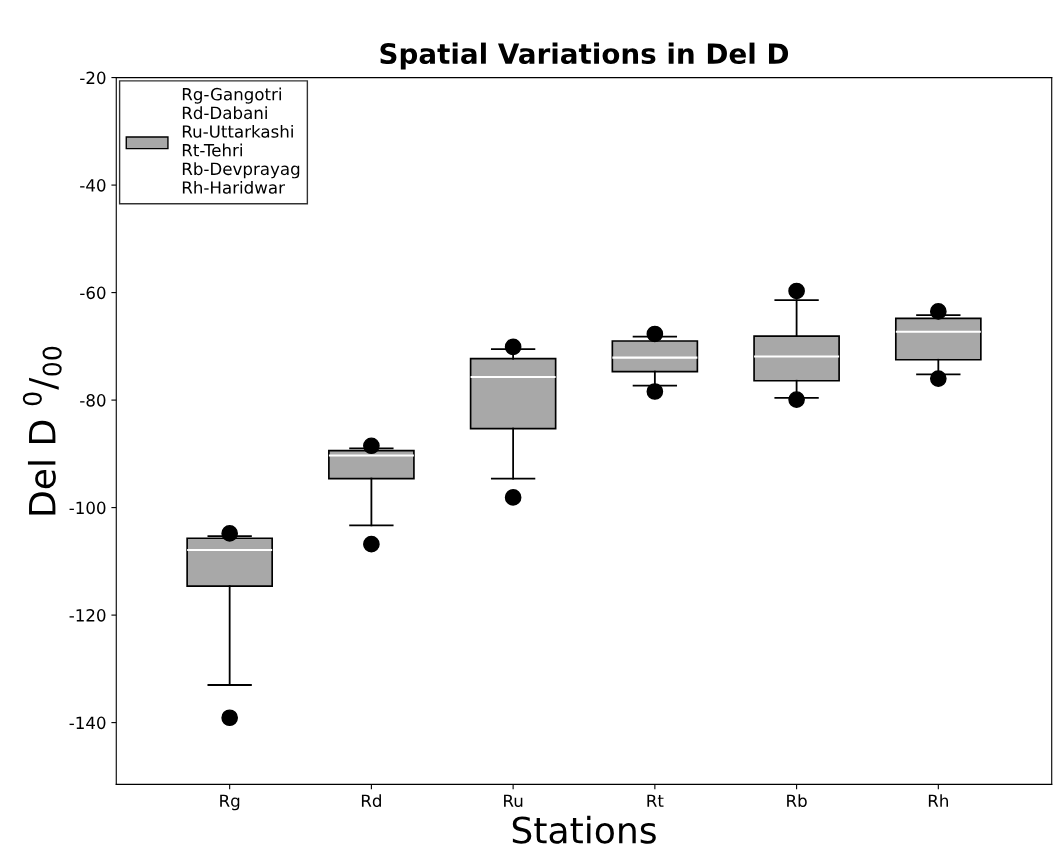  I want to click on y-axis-title: Del D $^{0}$/$_{00}$, so click(42, 430).